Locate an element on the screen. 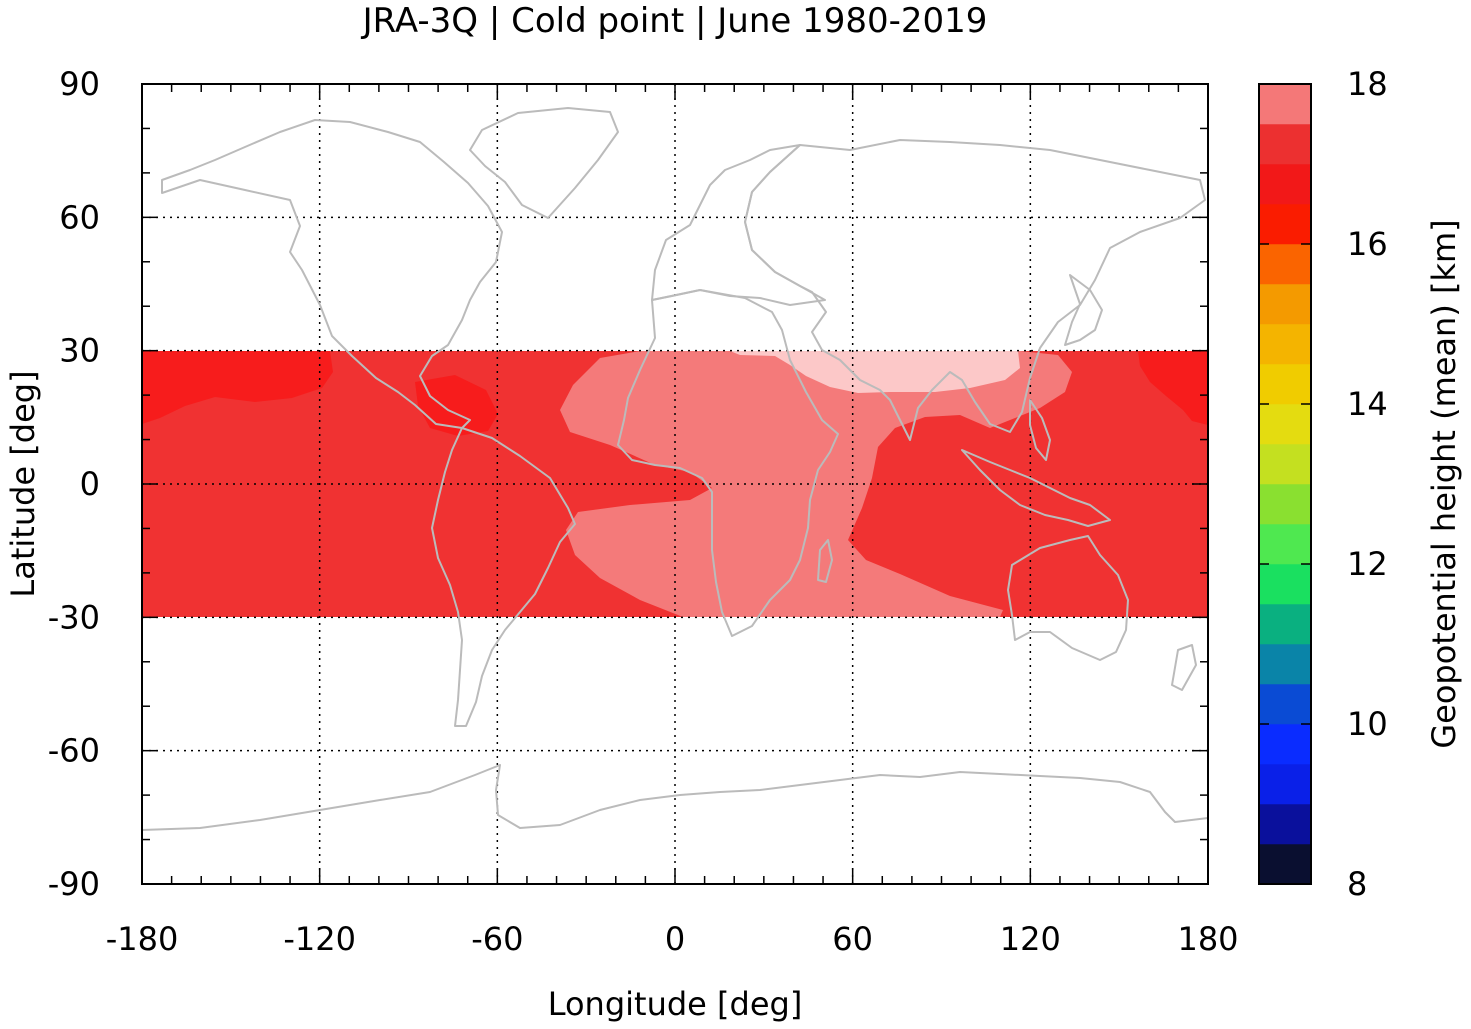 The height and width of the screenshot is (1029, 1471). colorbar-tick-label: 8 is located at coordinates (1357, 884).